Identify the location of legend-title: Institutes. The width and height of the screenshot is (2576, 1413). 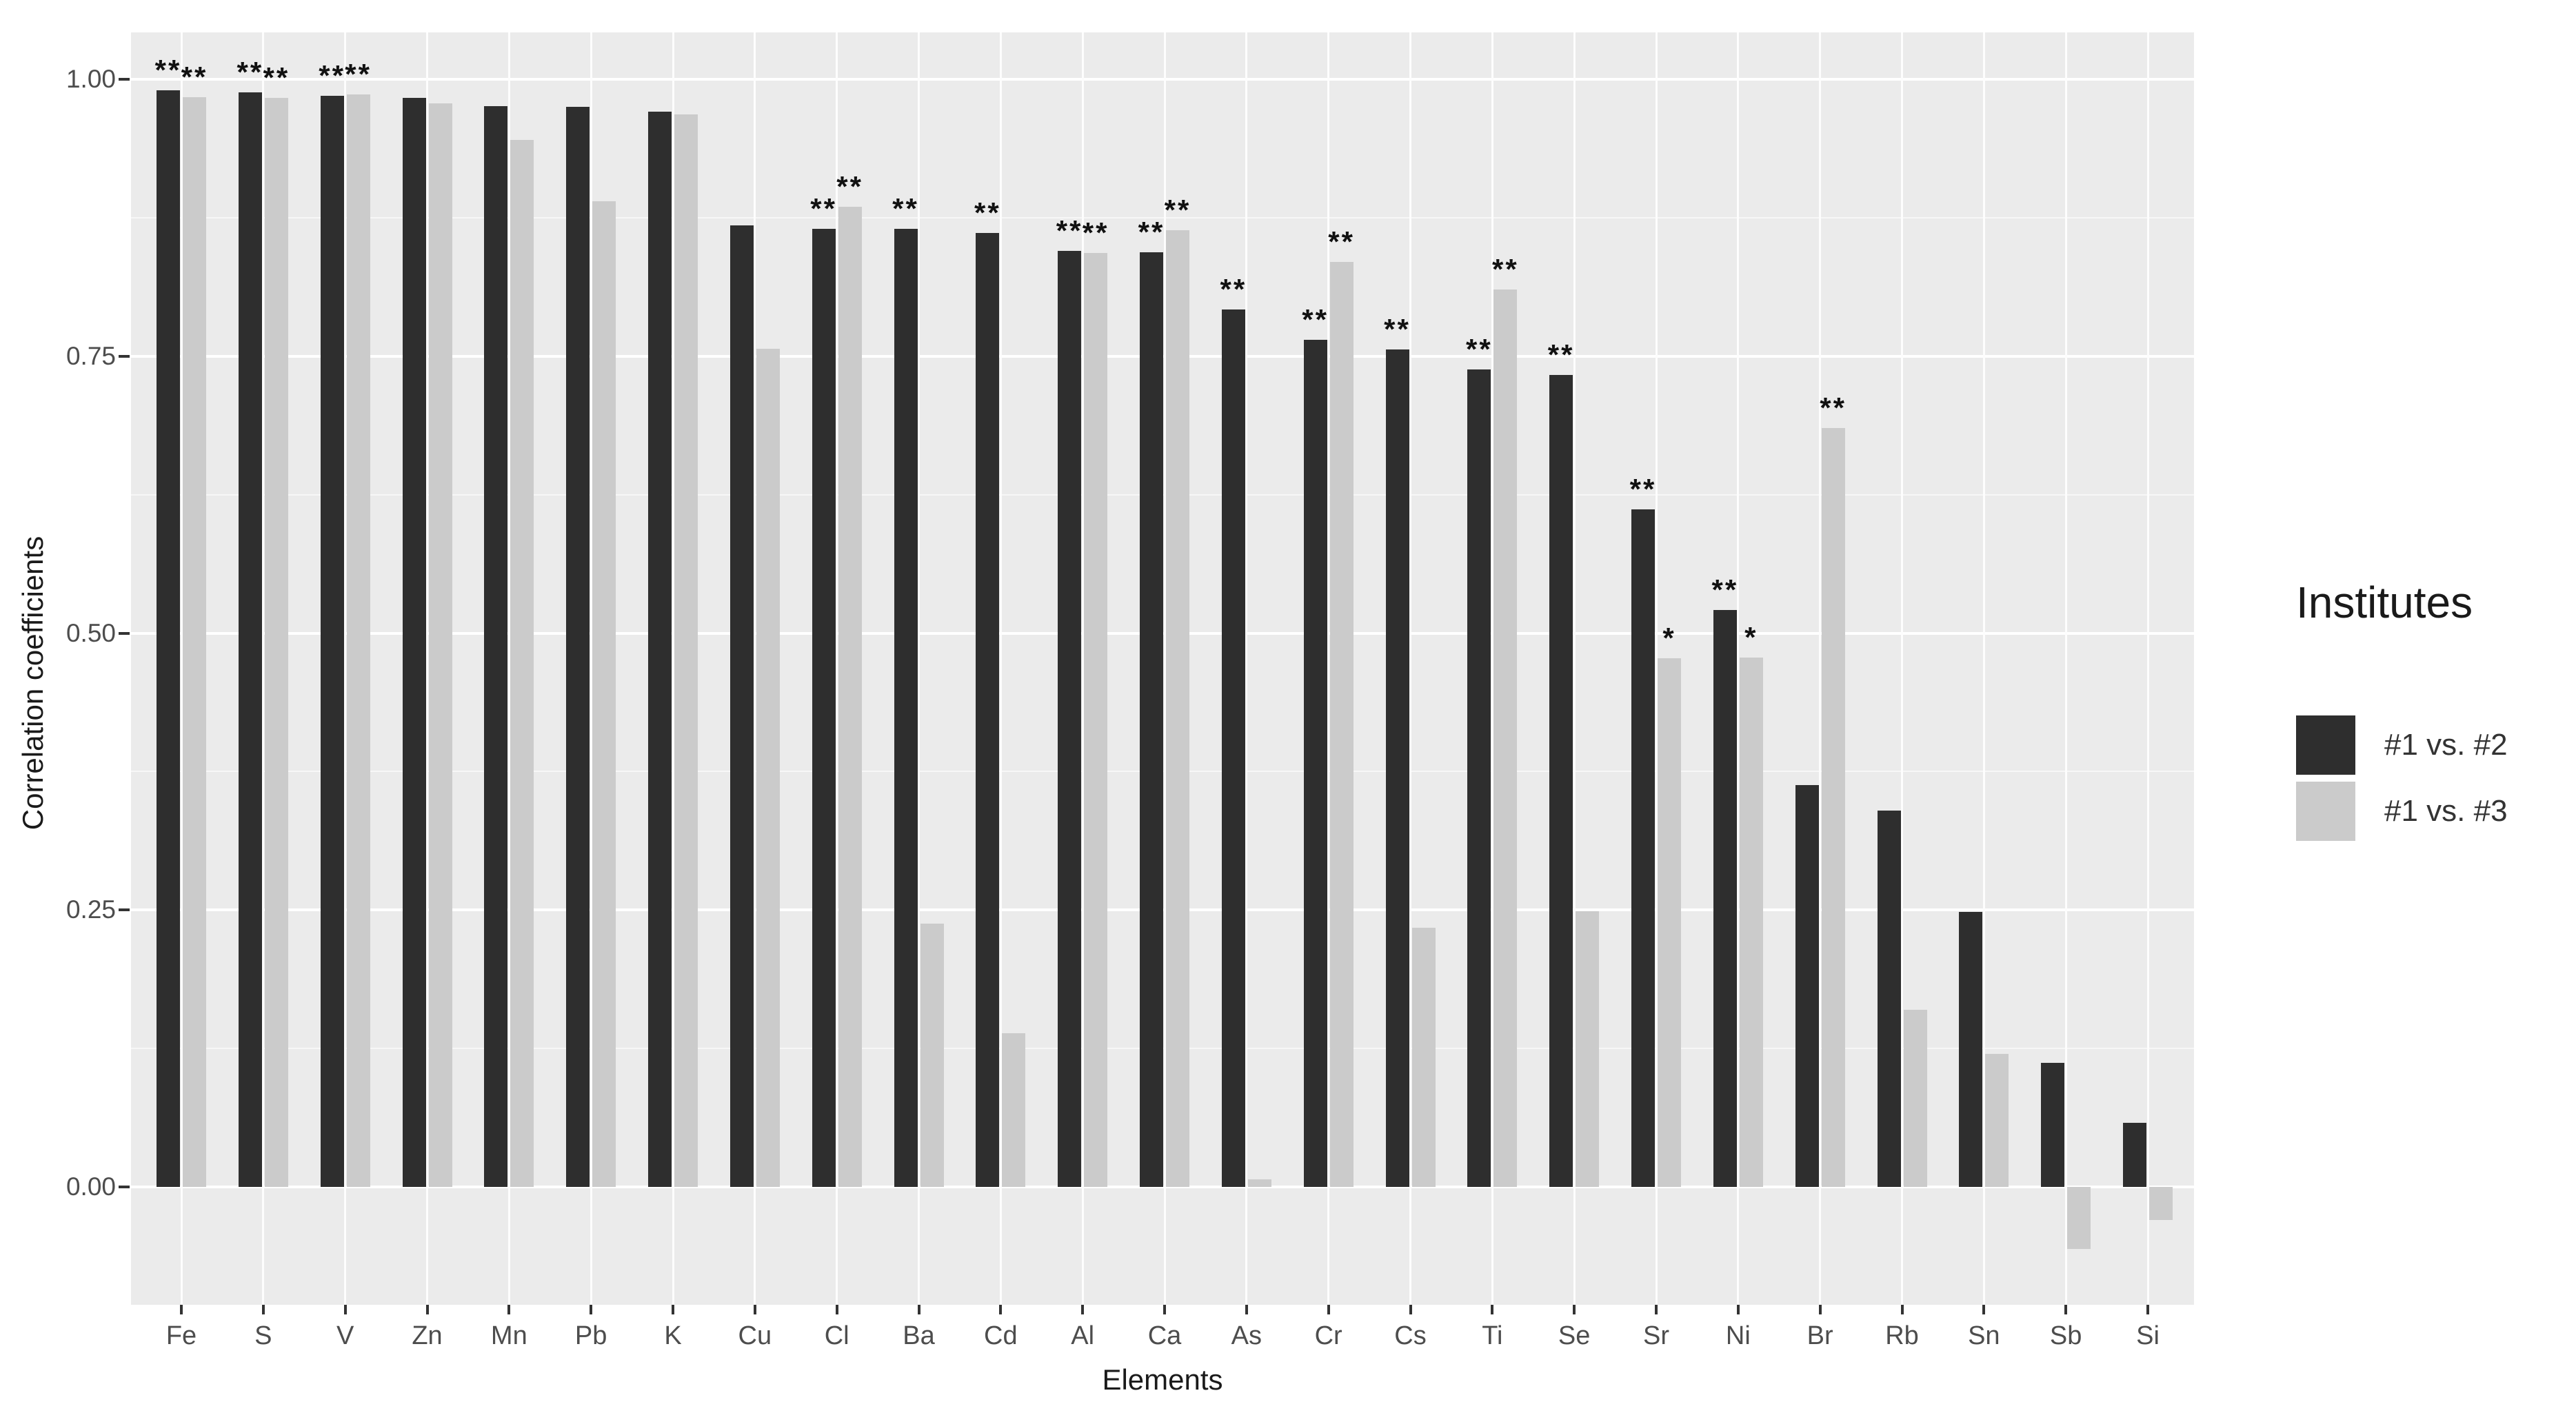
(2384, 602).